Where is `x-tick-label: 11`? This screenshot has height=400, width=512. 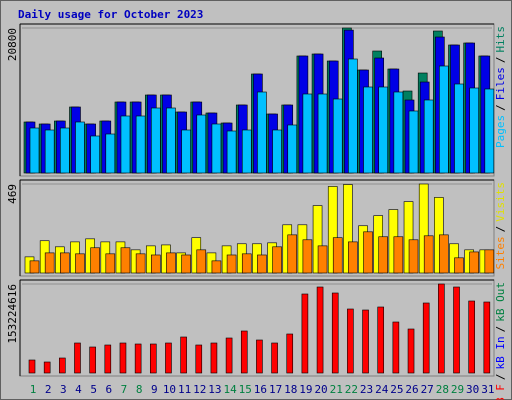 x-tick-label: 11 is located at coordinates (184, 389).